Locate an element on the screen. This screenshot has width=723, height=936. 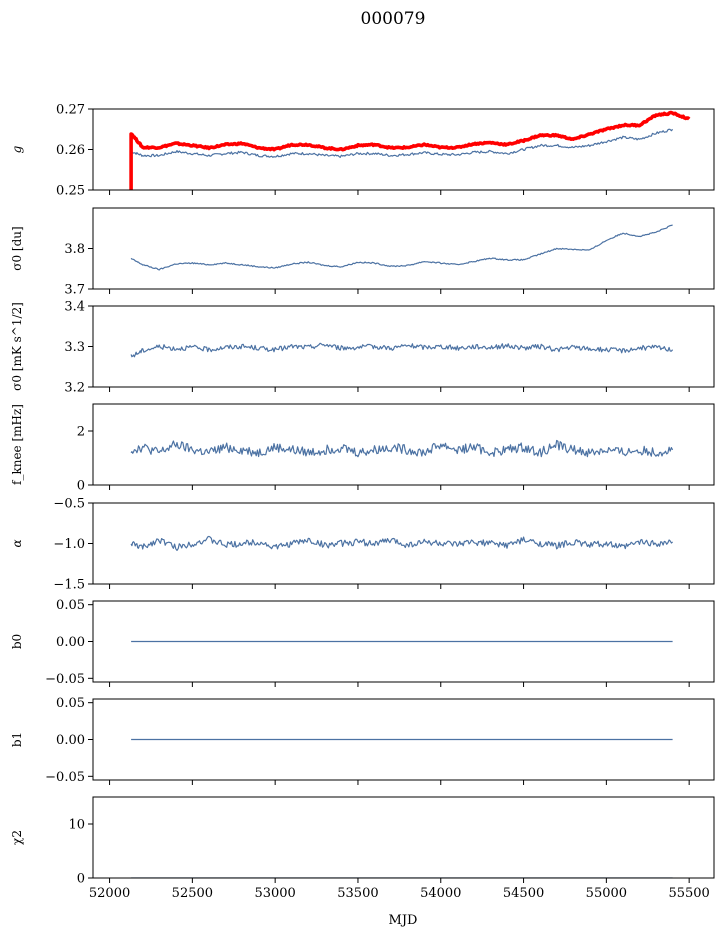
y-tick-label: 0.25 is located at coordinates (70, 191).